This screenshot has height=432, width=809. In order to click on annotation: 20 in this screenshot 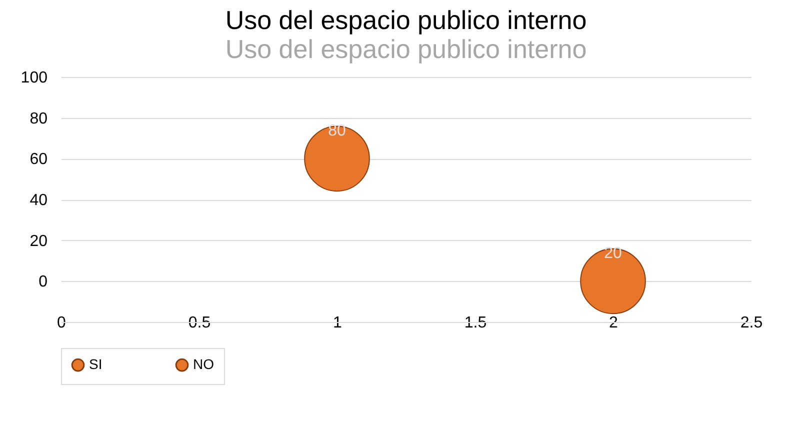, I will do `click(613, 253)`.